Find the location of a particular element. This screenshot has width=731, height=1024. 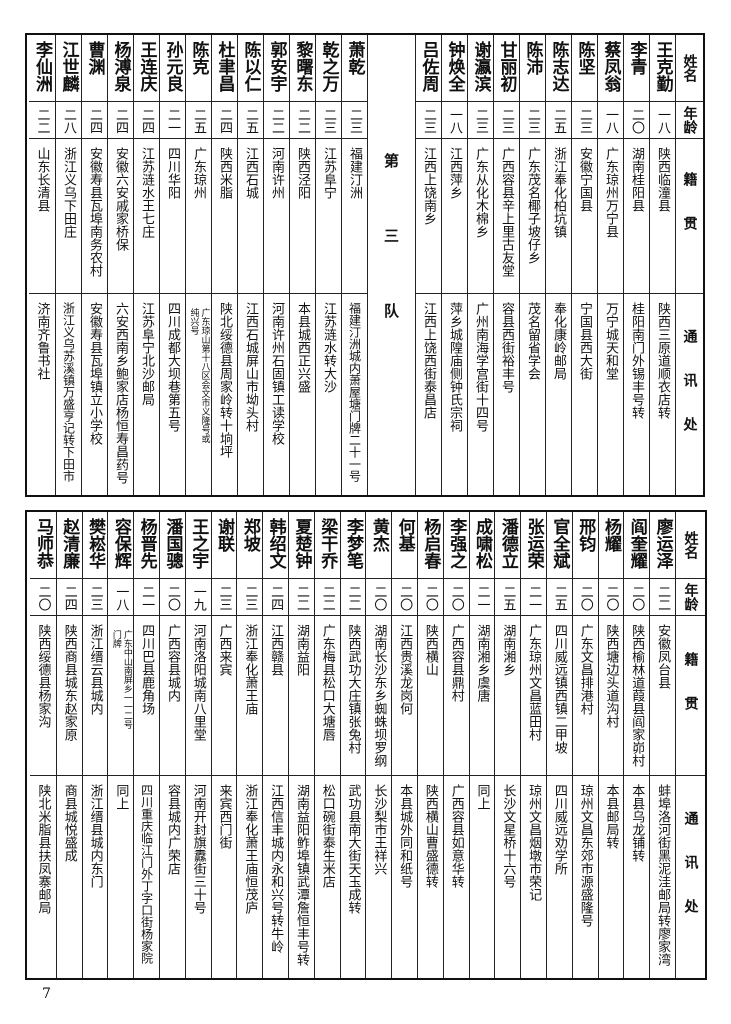

person-address: 本县城西正兴盛 is located at coordinates (302, 347).